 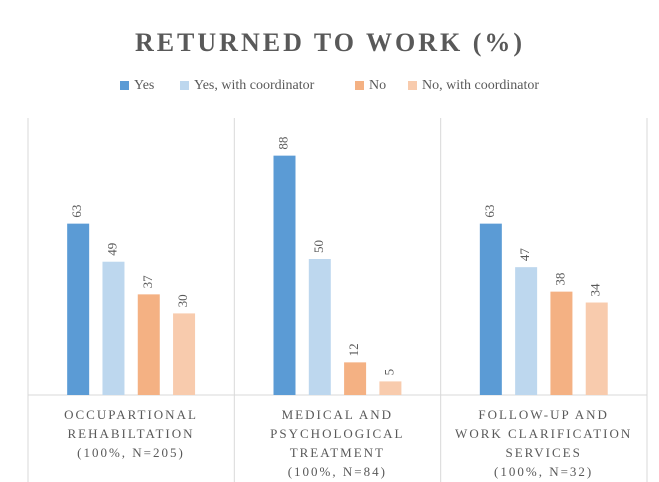 What do you see at coordinates (559, 279) in the screenshot?
I see `data-label: 38` at bounding box center [559, 279].